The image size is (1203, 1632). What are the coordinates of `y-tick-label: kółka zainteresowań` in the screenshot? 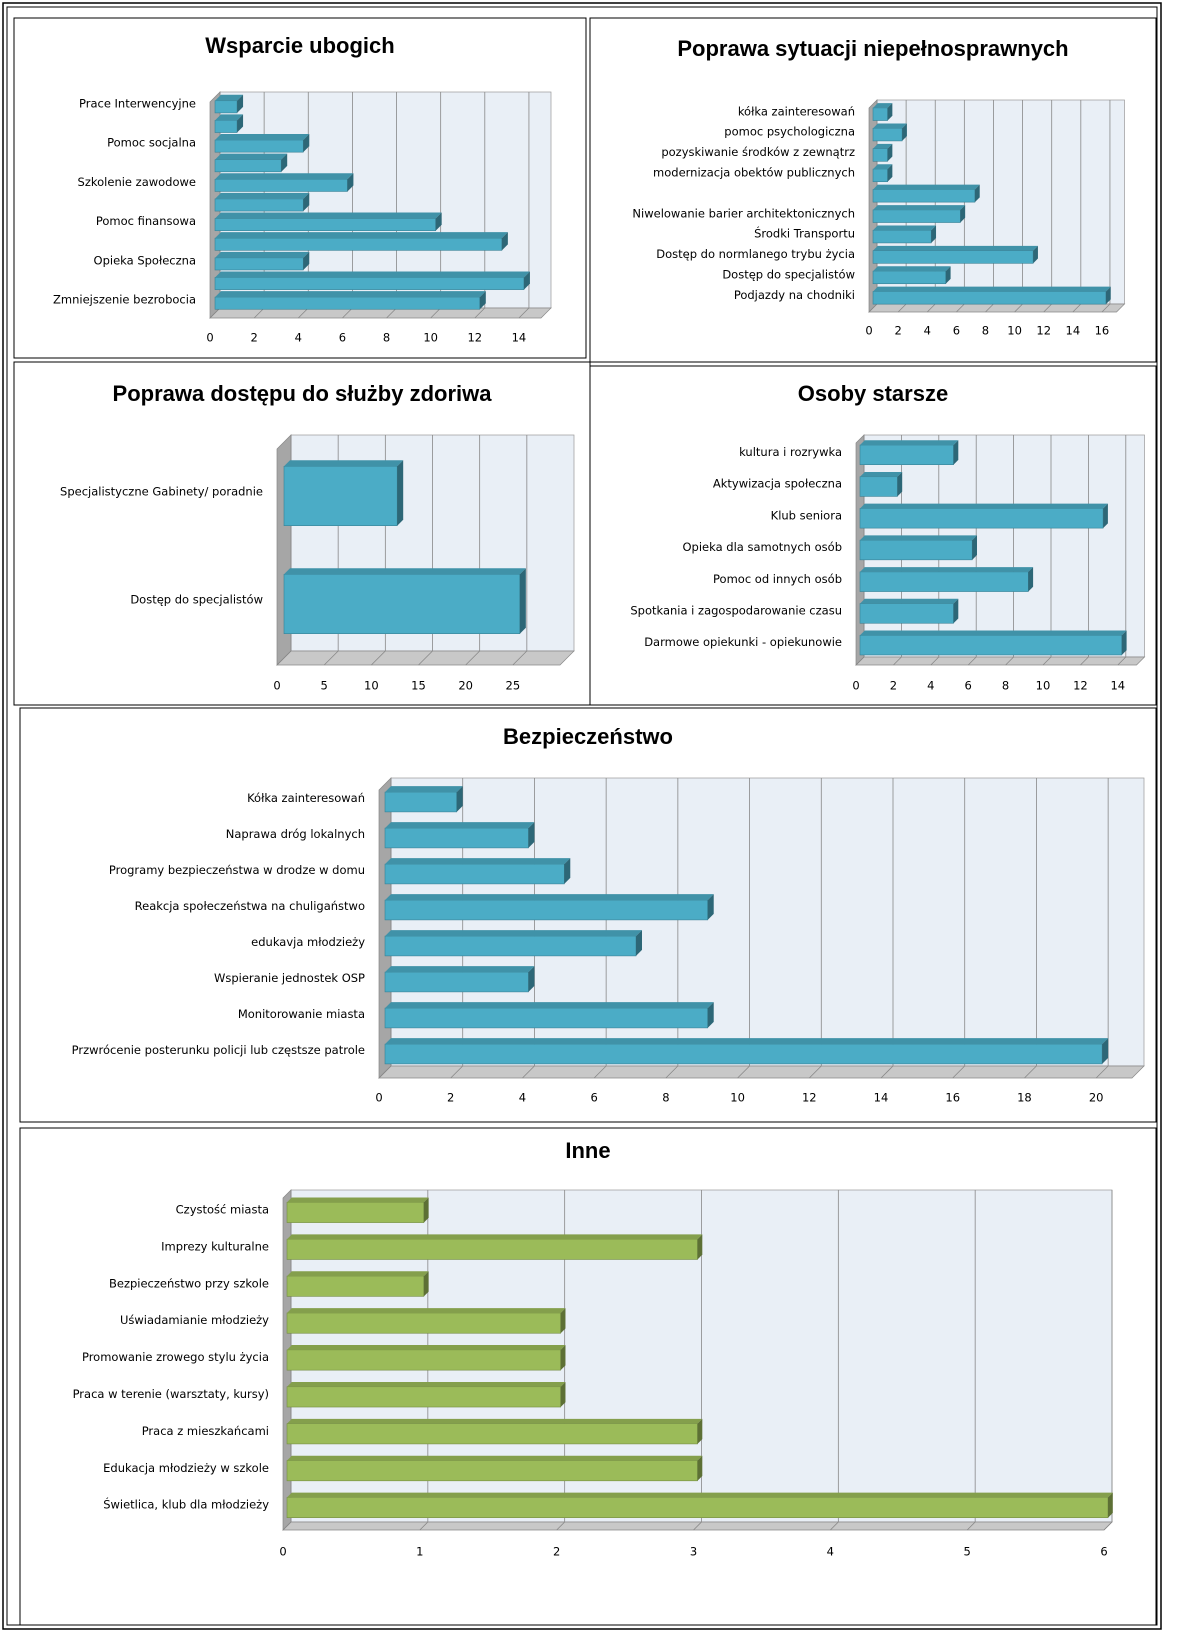 It's located at (796, 111).